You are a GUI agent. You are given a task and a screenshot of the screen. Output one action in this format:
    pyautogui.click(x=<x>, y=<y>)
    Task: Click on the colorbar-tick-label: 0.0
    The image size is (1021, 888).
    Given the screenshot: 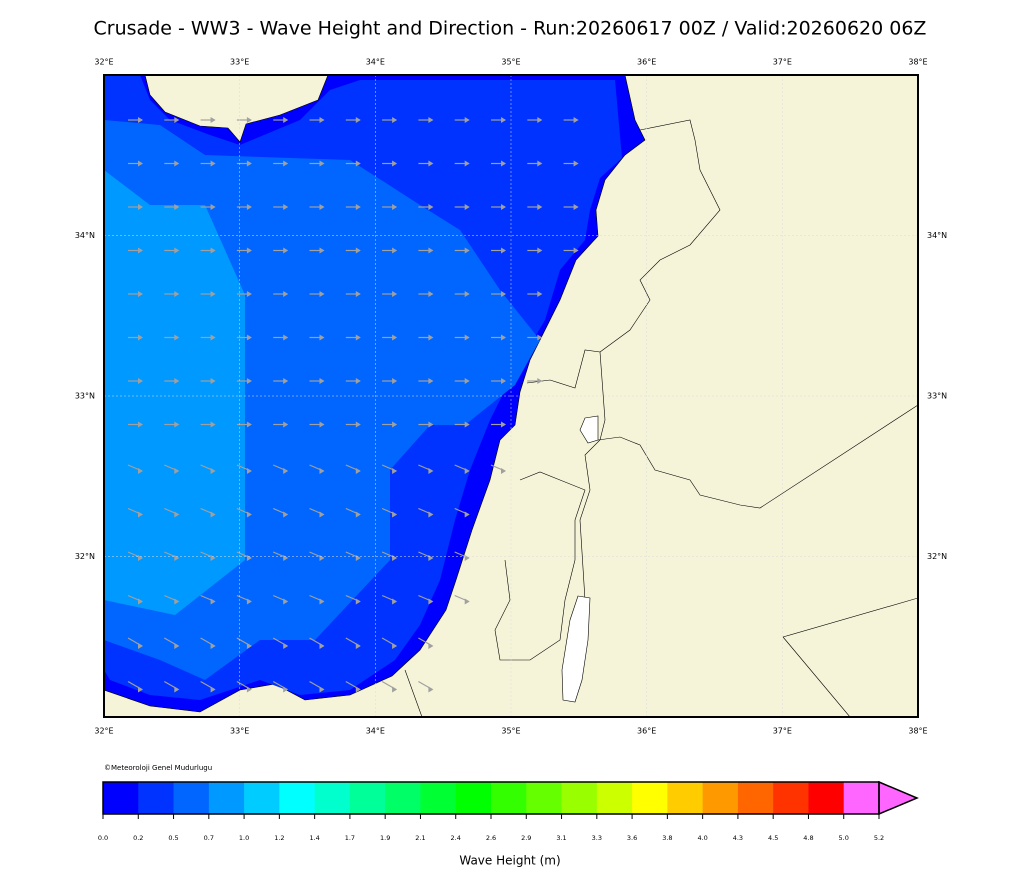 What is the action you would take?
    pyautogui.click(x=103, y=838)
    